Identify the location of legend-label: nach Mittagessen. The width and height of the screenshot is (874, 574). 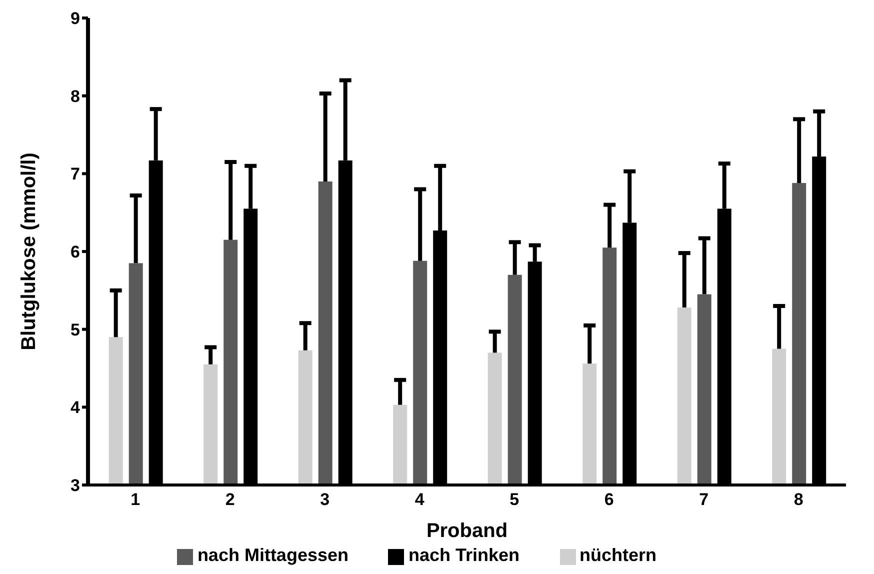
(272, 555).